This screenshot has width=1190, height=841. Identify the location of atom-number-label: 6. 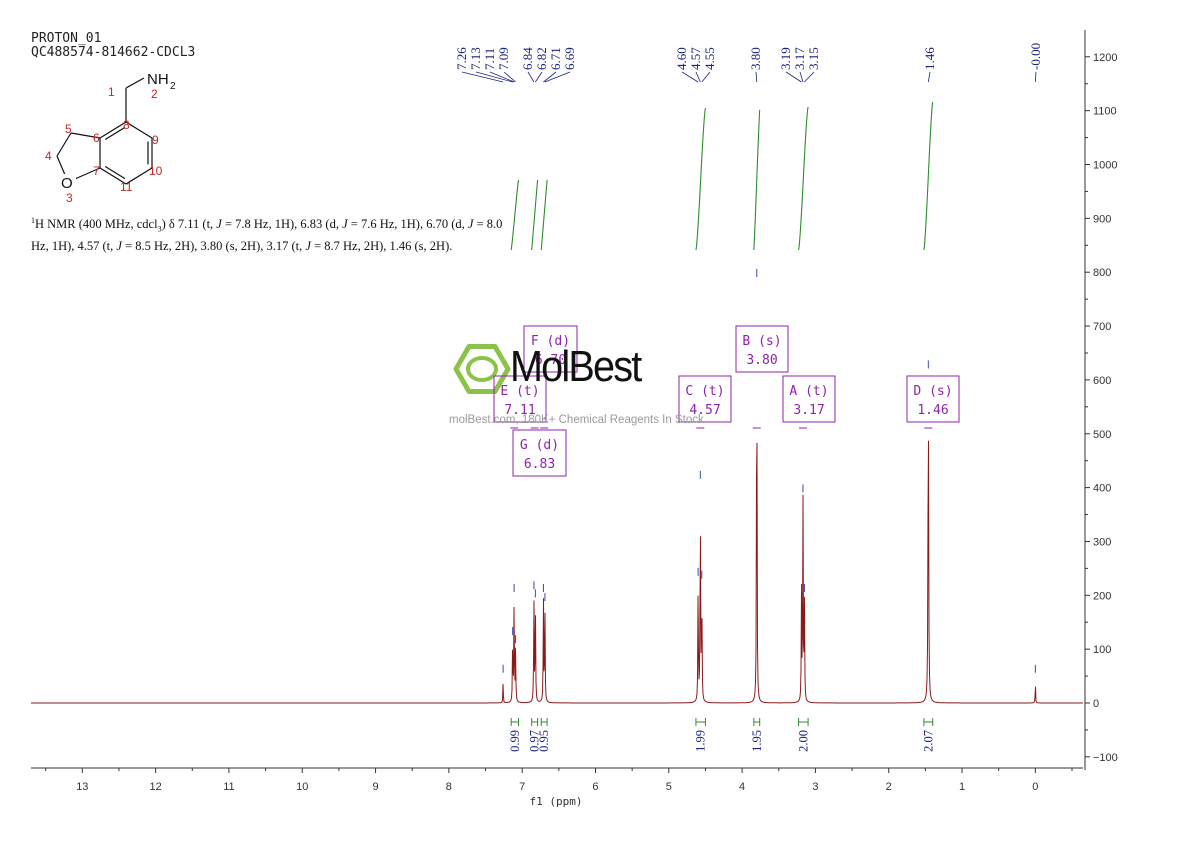
(96, 138).